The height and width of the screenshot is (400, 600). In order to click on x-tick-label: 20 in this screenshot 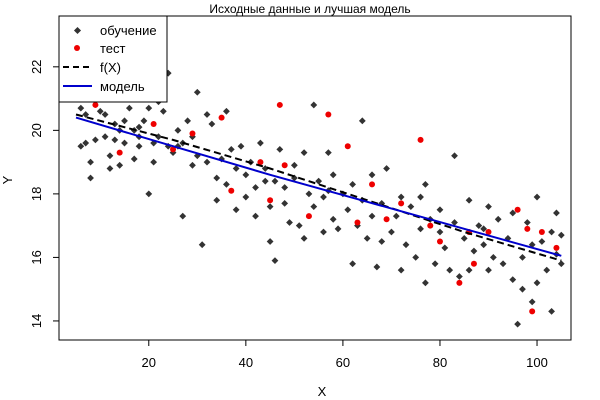, I will do `click(149, 362)`.